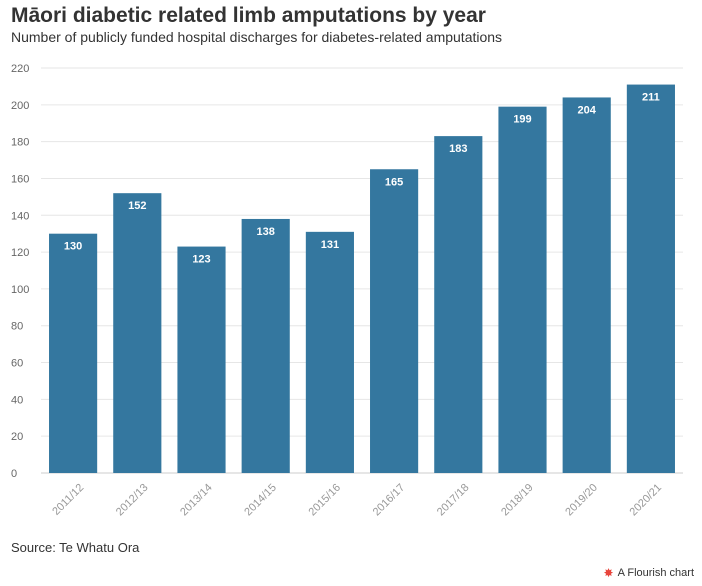  What do you see at coordinates (394, 182) in the screenshot?
I see `bar-value-label: 165` at bounding box center [394, 182].